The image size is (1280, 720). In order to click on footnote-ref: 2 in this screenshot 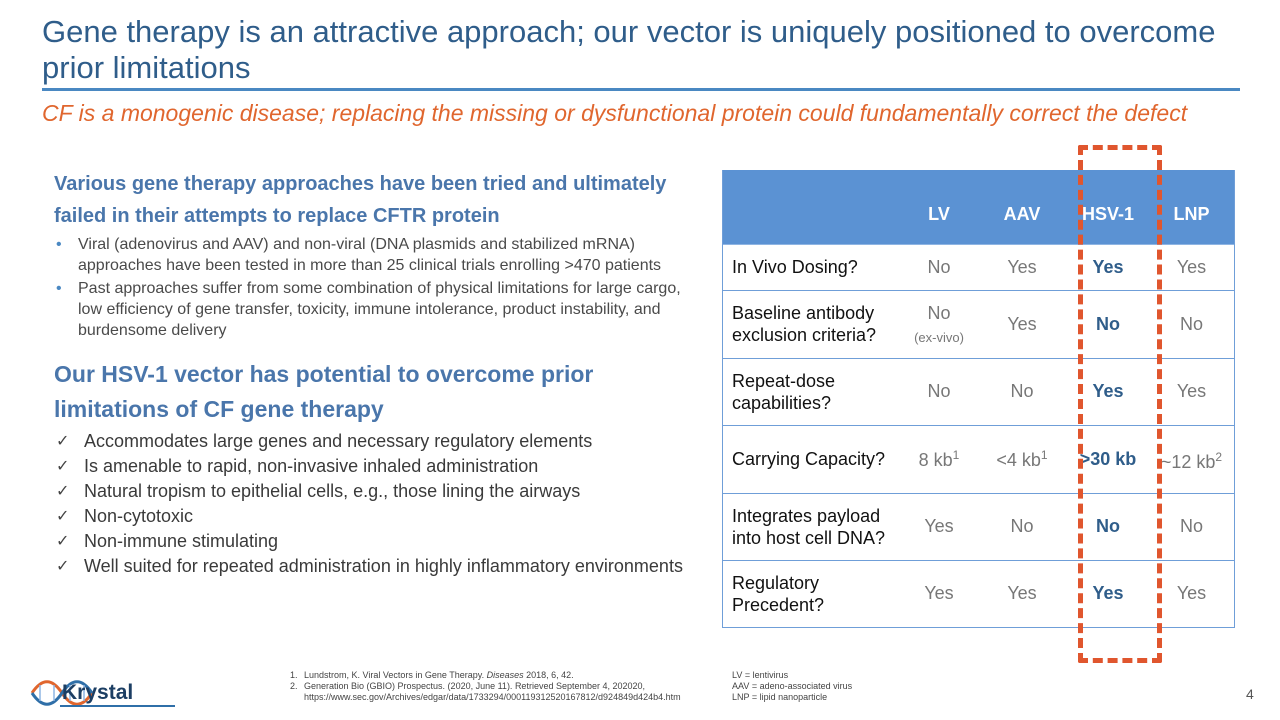, I will do `click(1219, 456)`.